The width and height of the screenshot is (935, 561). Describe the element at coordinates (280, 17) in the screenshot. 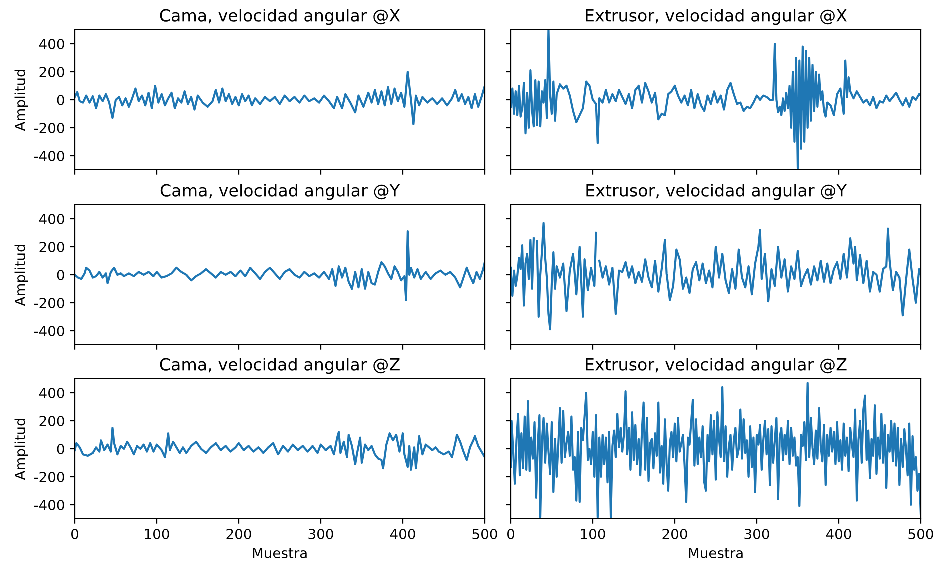

I see `chart-title: Cama, velocidad angular @X` at that location.